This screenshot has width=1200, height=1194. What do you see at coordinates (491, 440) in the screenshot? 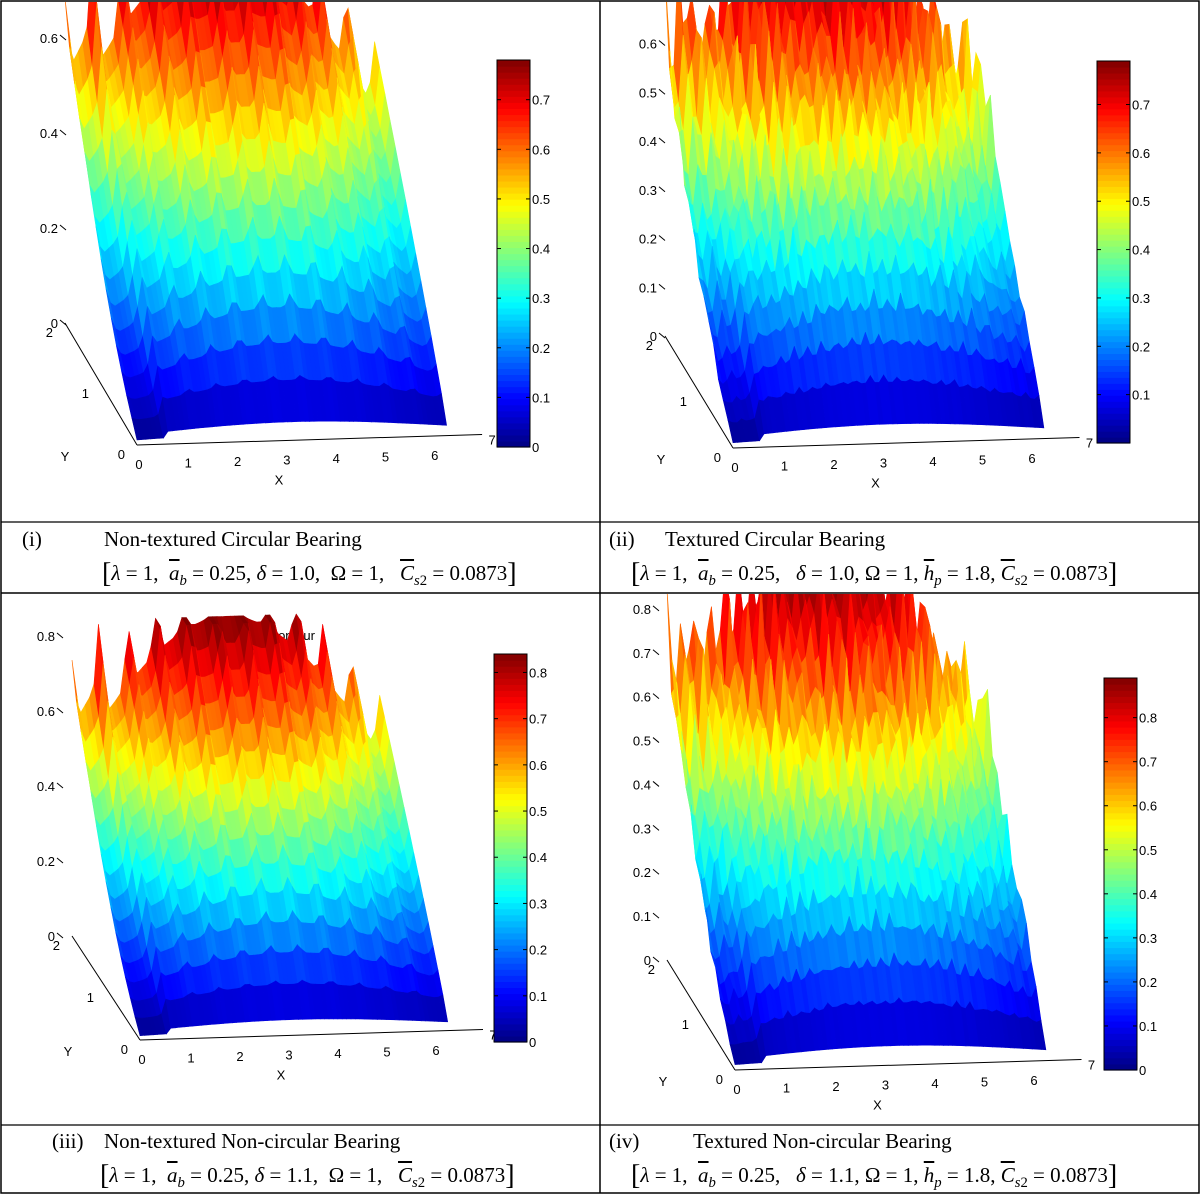
I see `x-tick-label: 7` at bounding box center [491, 440].